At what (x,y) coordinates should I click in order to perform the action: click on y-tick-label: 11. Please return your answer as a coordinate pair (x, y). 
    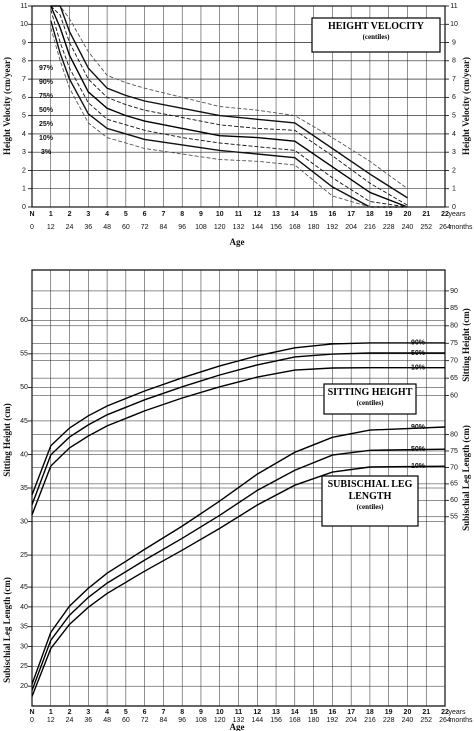
    Looking at the image, I should click on (23, 6).